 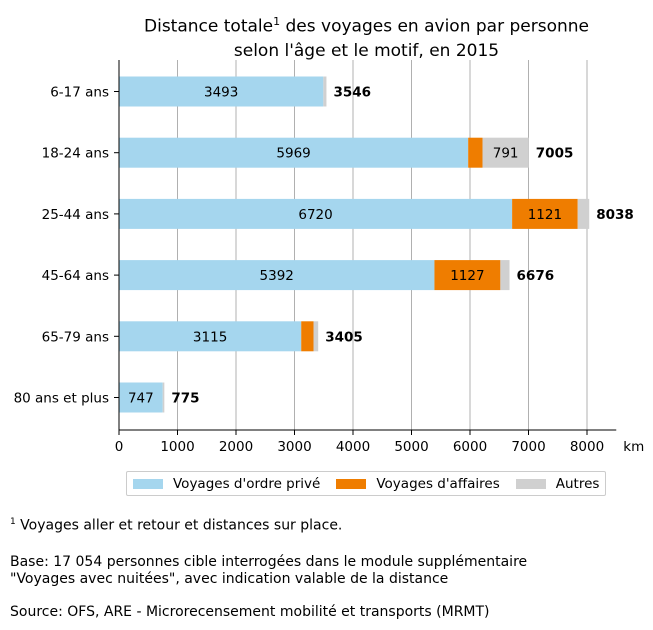 I want to click on total-label: 7005, so click(x=555, y=154).